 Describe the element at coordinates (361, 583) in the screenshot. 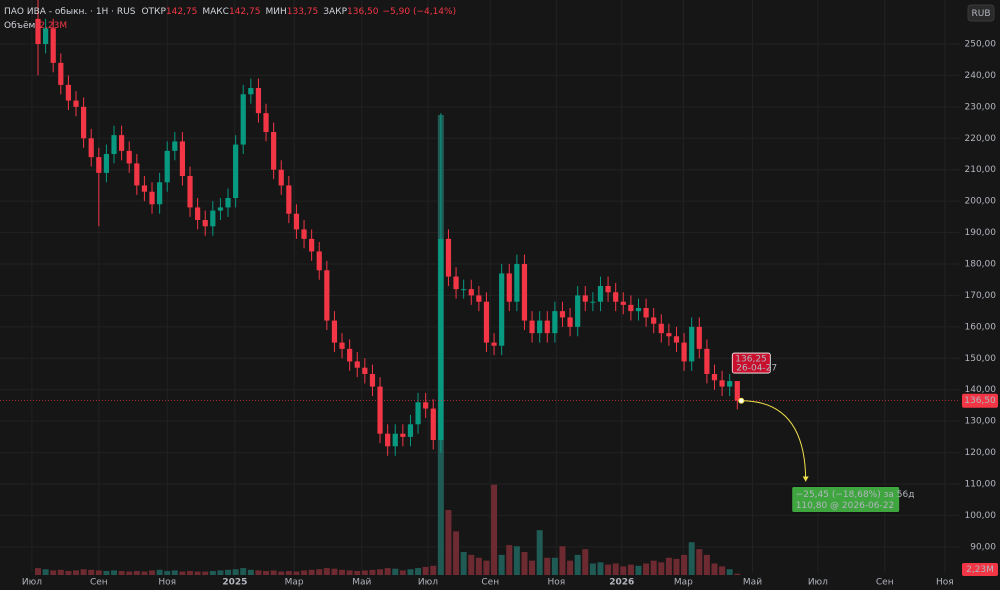

I see `x-tick-label: Май` at that location.